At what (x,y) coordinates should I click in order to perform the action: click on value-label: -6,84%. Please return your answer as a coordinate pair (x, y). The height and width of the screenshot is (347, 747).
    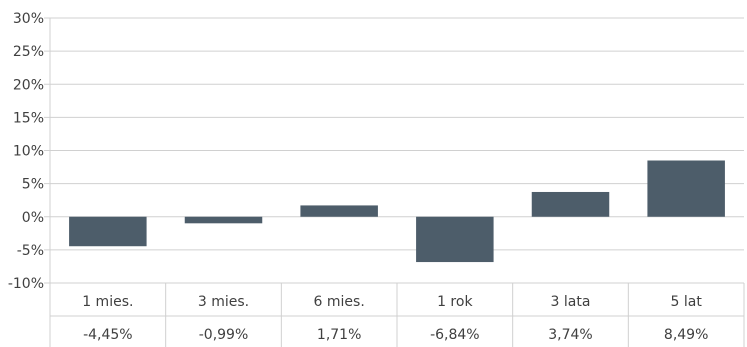
    Looking at the image, I should click on (455, 335).